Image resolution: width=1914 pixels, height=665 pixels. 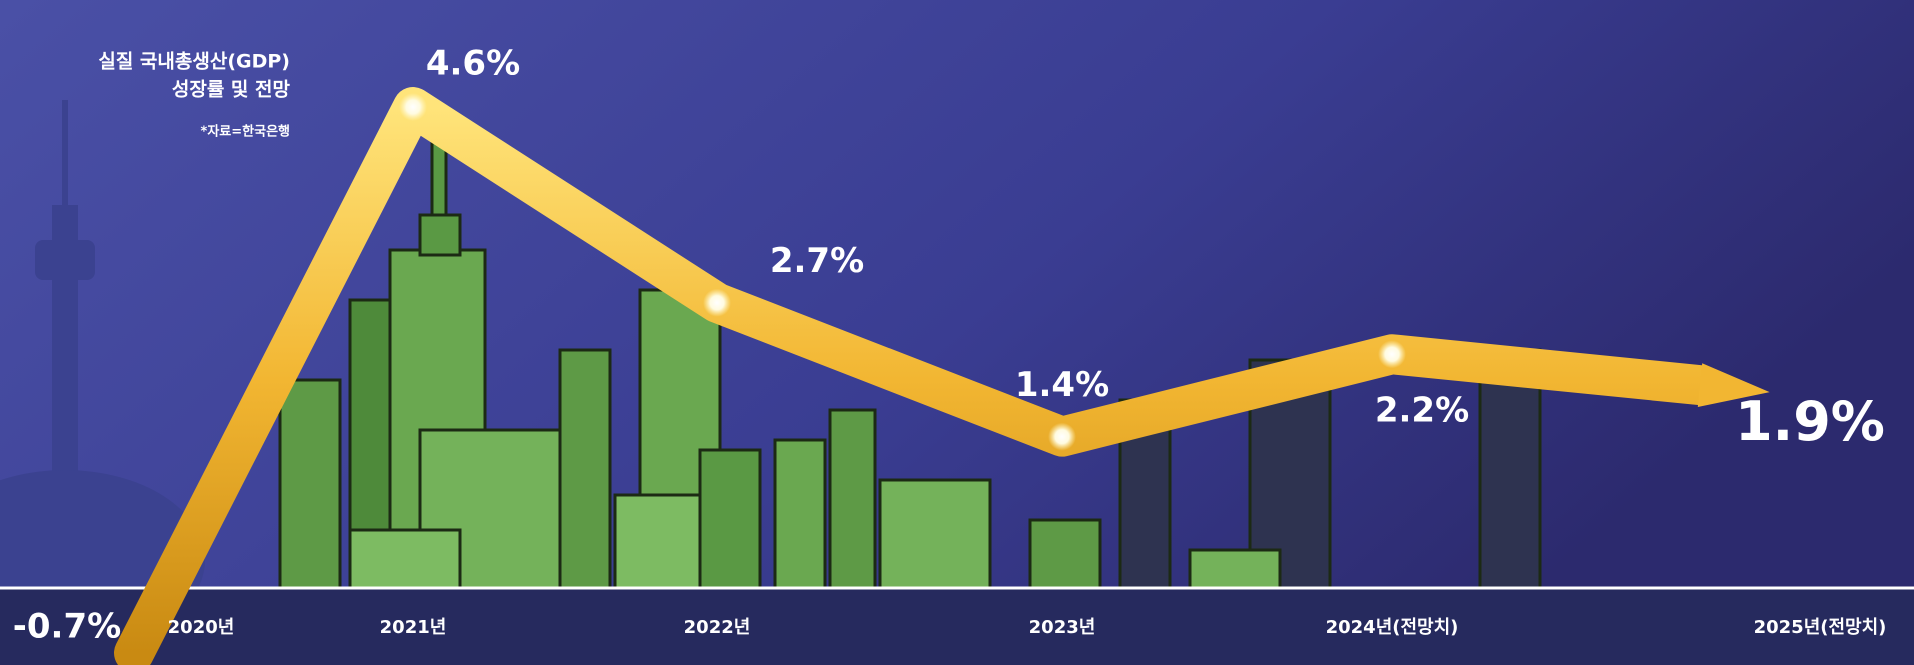 What do you see at coordinates (245, 132) in the screenshot?
I see `source-note: *자료=한국은행` at bounding box center [245, 132].